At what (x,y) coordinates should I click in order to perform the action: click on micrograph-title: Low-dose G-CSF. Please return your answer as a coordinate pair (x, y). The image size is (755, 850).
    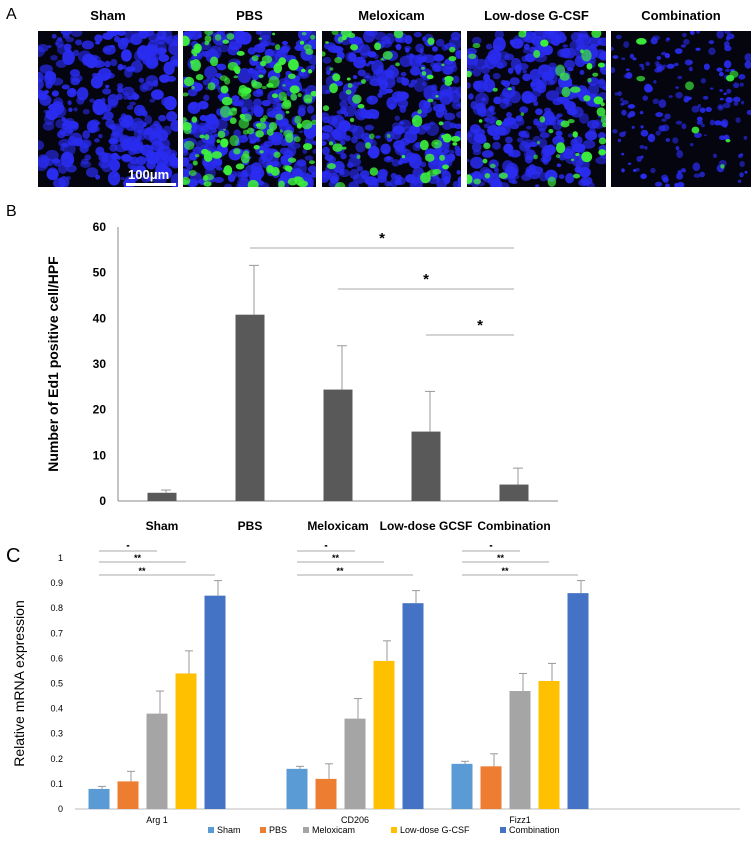
    Looking at the image, I should click on (536, 15).